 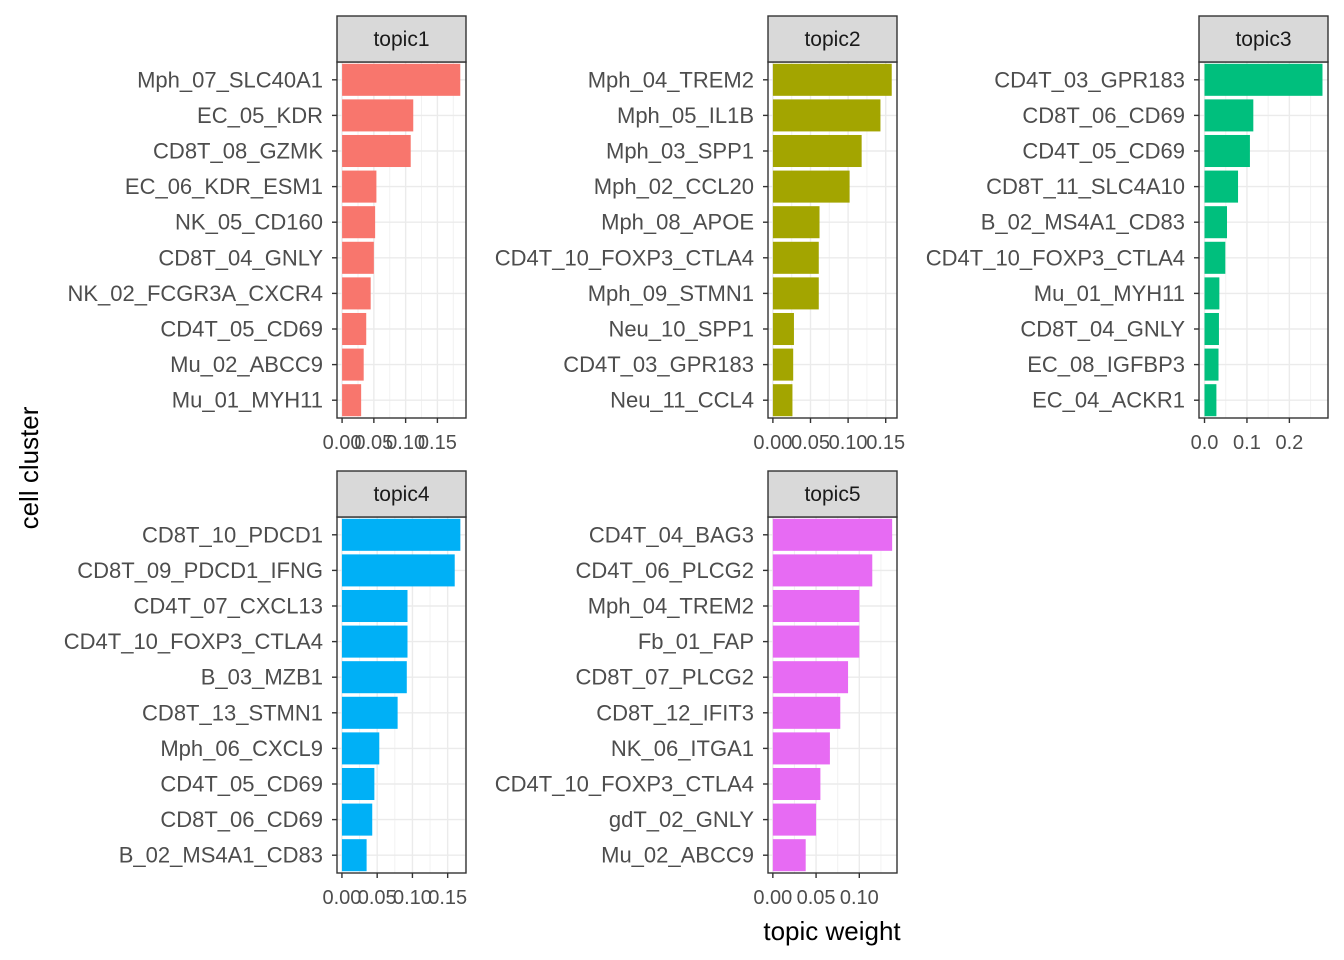 What do you see at coordinates (1106, 364) in the screenshot?
I see `category-label: EC_08_IGFBP3` at bounding box center [1106, 364].